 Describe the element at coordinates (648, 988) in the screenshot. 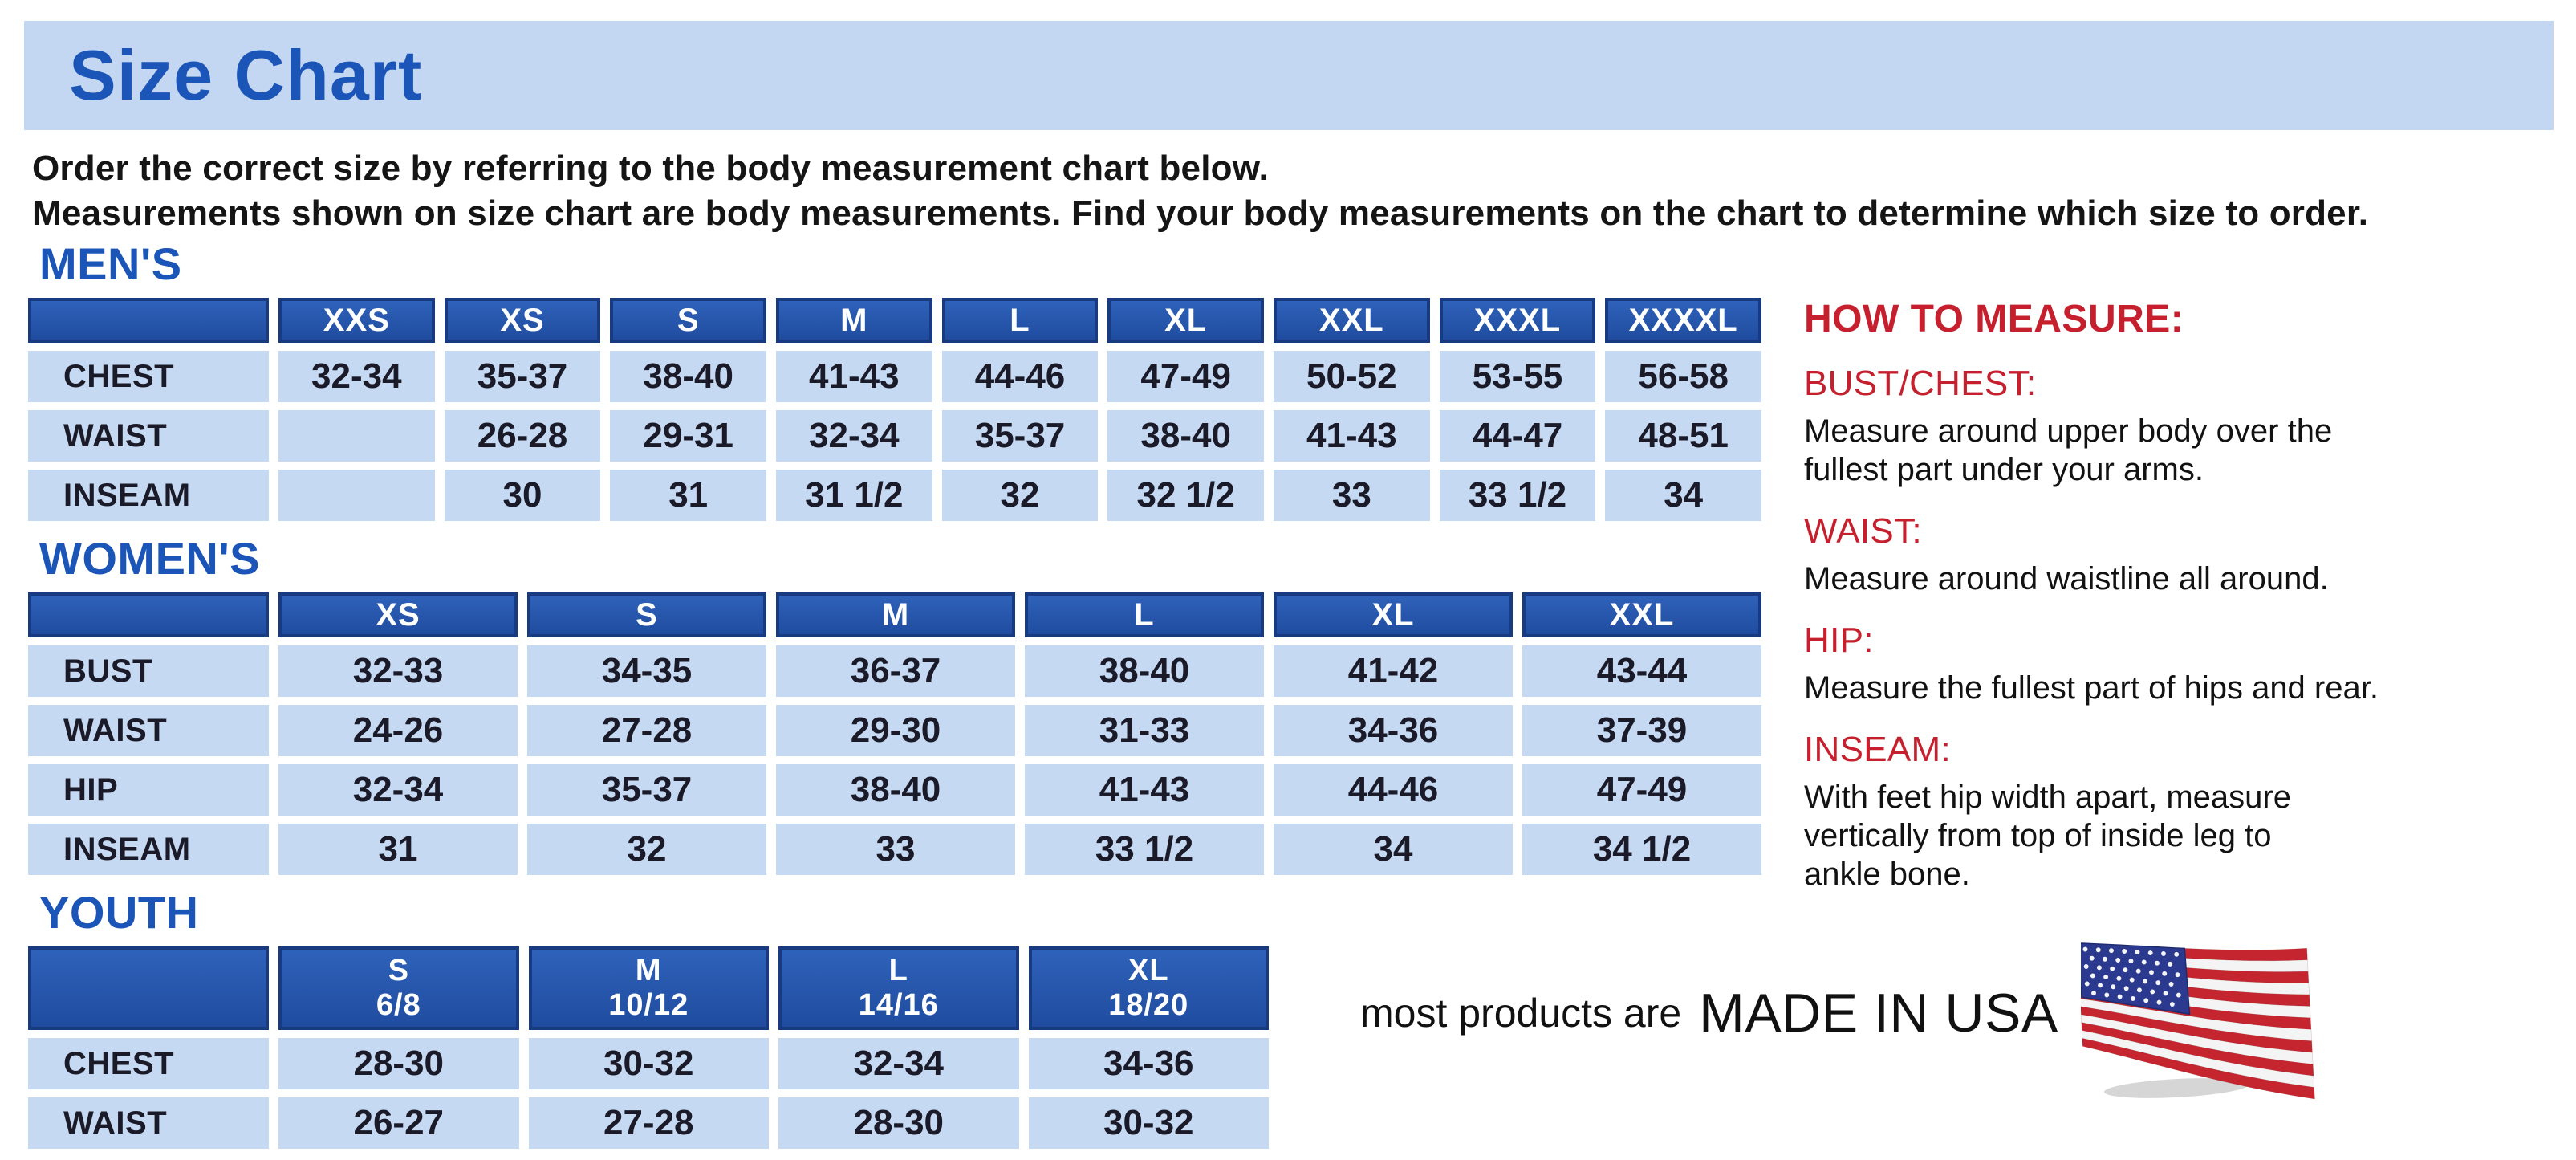

I see `size-column-header: M 10/12` at that location.